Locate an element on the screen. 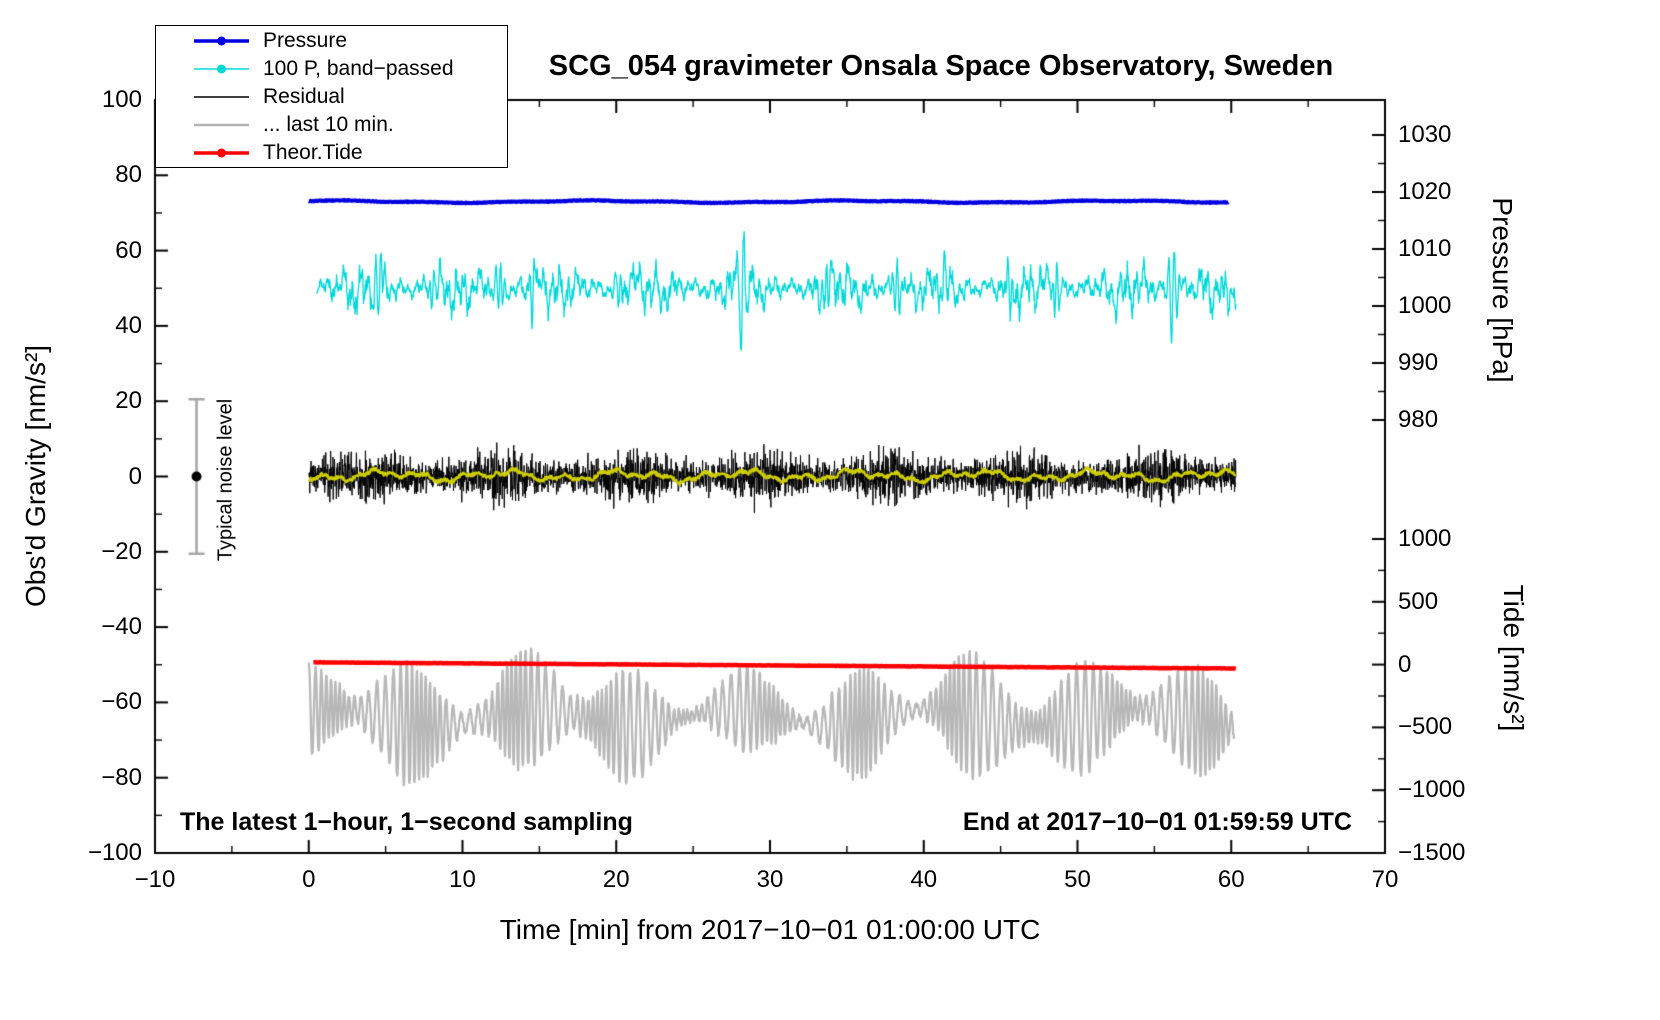 Image resolution: width=1660 pixels, height=1020 pixels. y-left-tick--40: −40 is located at coordinates (121, 627).